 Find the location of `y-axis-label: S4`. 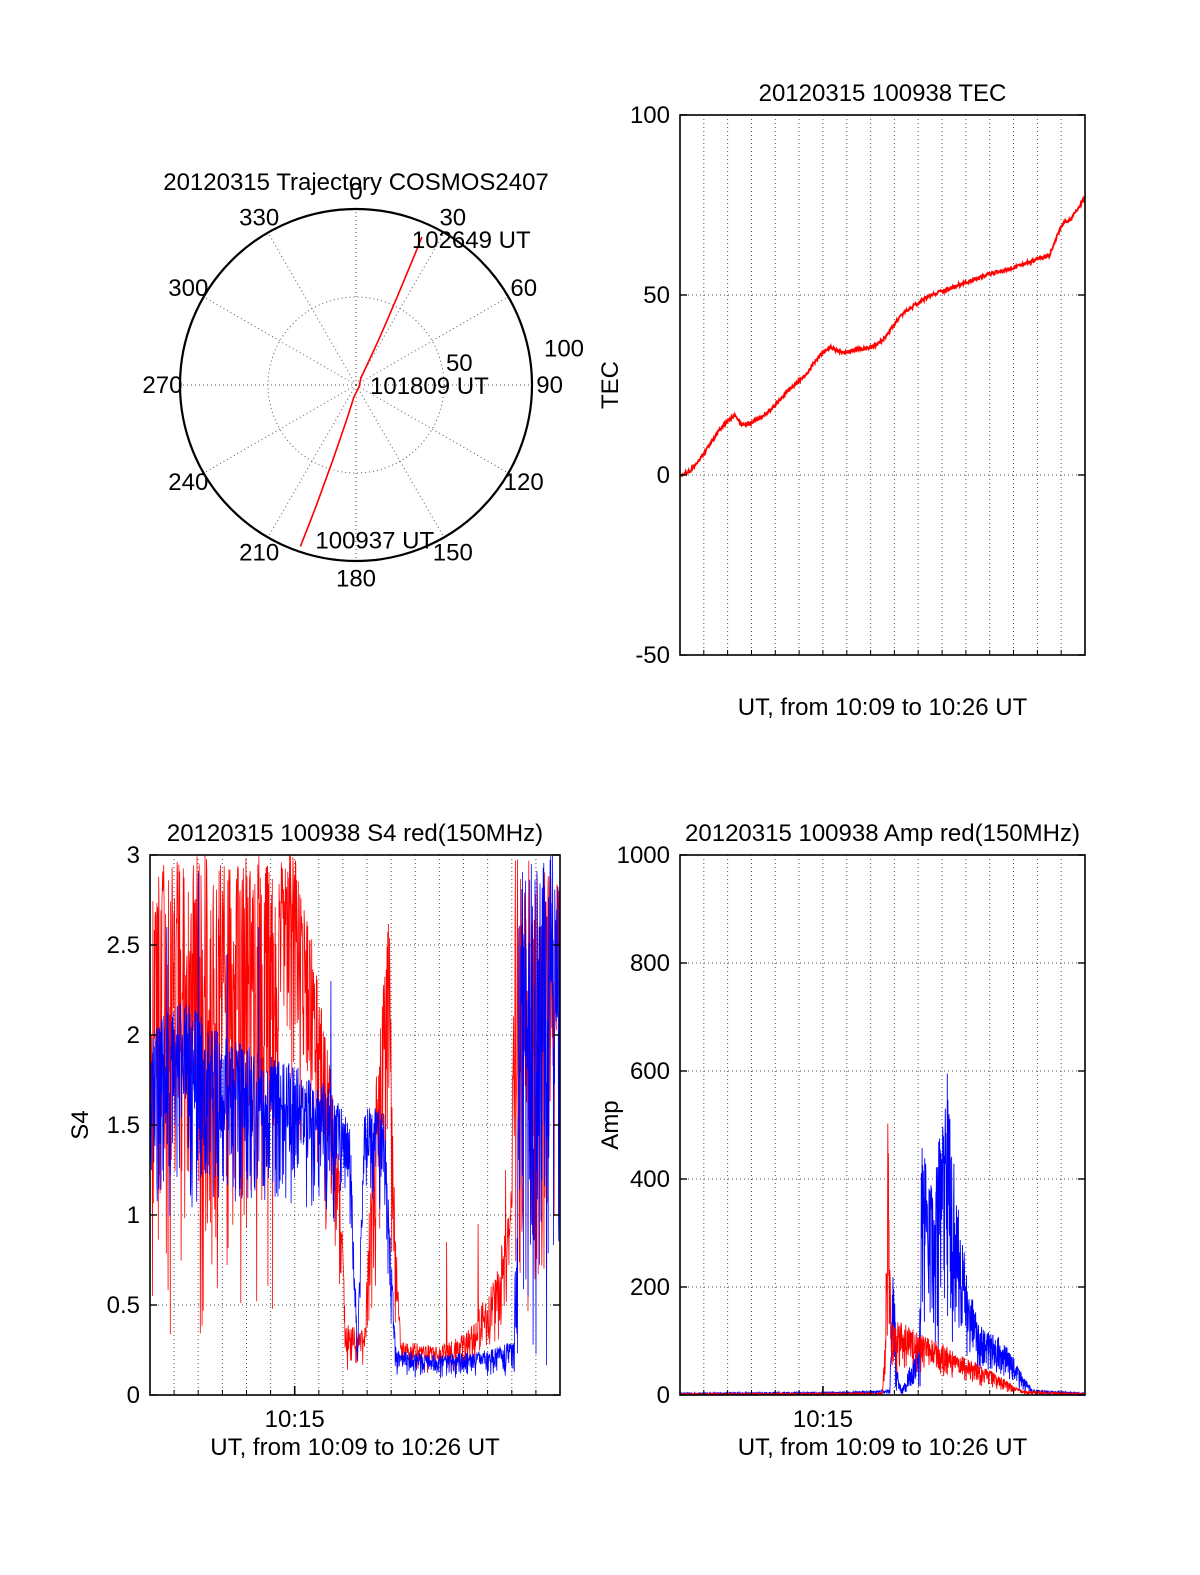

y-axis-label: S4 is located at coordinates (80, 1124).